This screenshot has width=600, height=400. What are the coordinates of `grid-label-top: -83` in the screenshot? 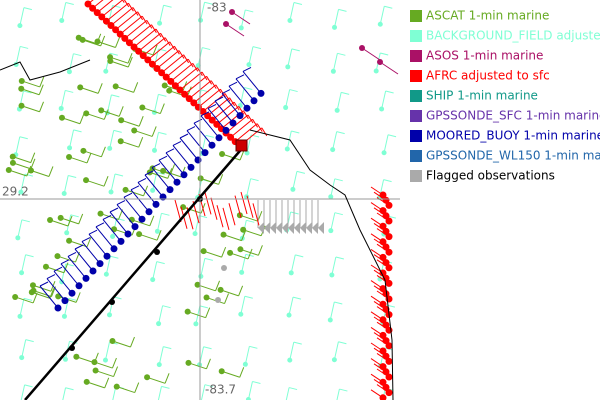 It's located at (217, 8).